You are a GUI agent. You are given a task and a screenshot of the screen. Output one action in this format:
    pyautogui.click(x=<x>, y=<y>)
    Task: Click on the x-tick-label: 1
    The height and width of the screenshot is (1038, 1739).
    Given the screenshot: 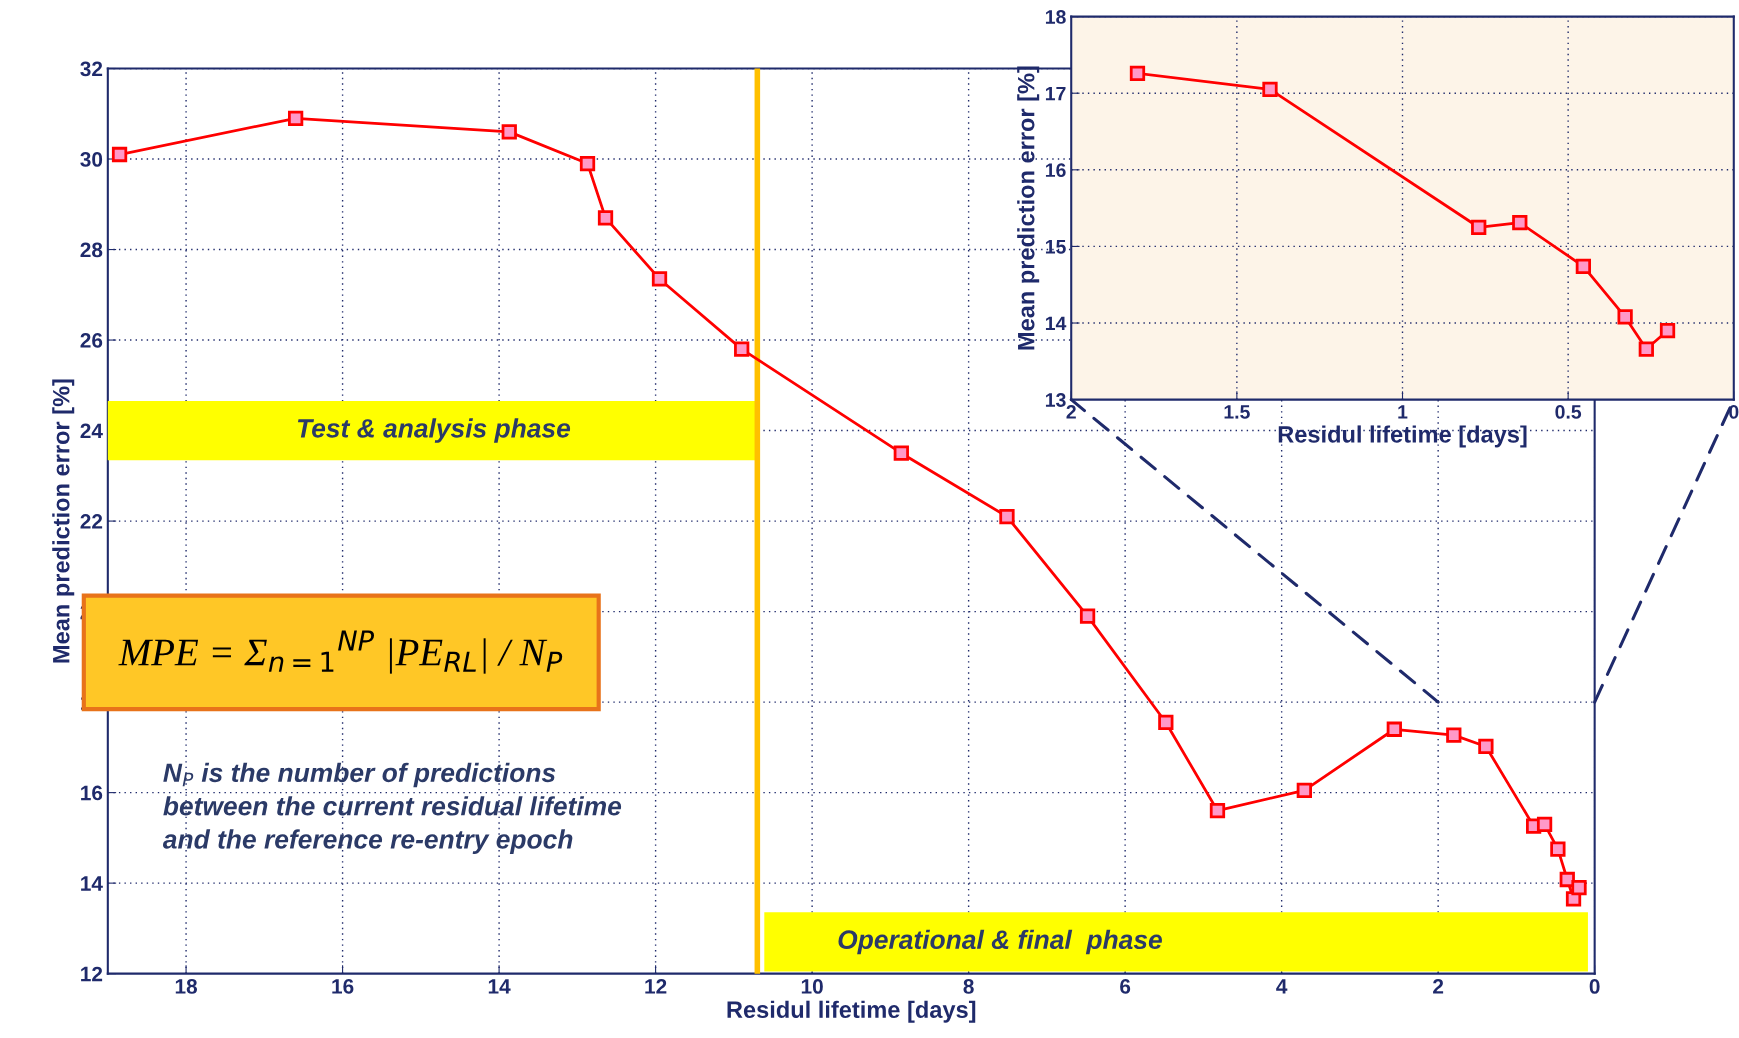 What is the action you would take?
    pyautogui.click(x=1403, y=412)
    